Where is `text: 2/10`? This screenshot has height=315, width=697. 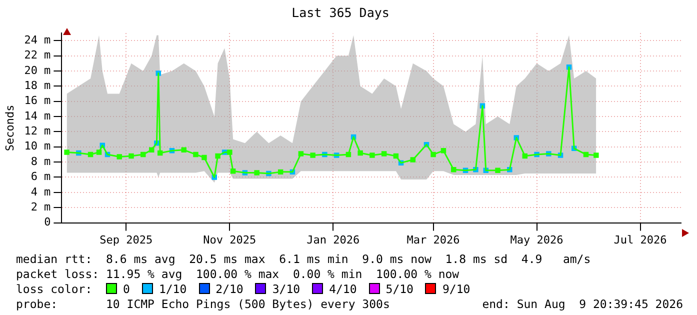
text: 2/10 is located at coordinates (229, 289).